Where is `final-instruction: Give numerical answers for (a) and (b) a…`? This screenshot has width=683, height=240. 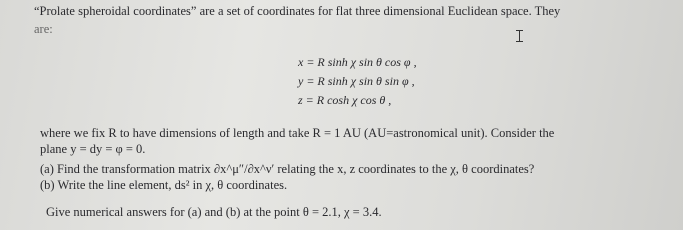 final-instruction: Give numerical answers for (a) and (b) a… is located at coordinates (214, 212).